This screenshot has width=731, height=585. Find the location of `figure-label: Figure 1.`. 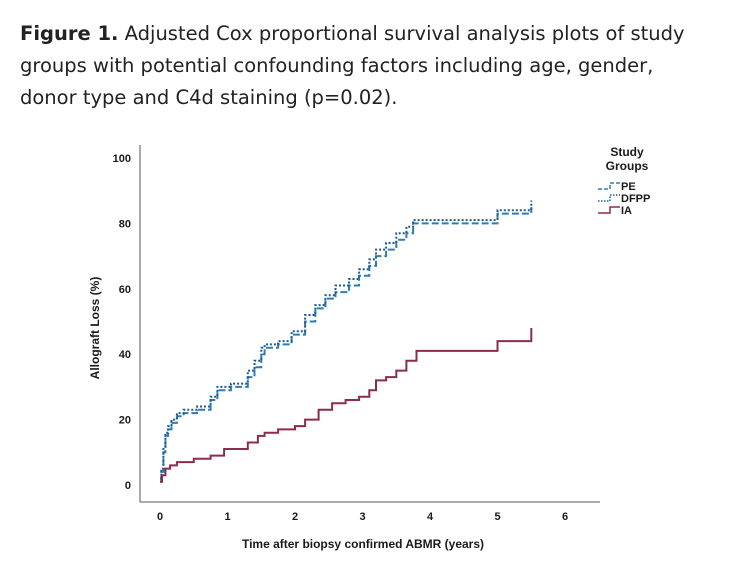

figure-label: Figure 1. is located at coordinates (69, 33).